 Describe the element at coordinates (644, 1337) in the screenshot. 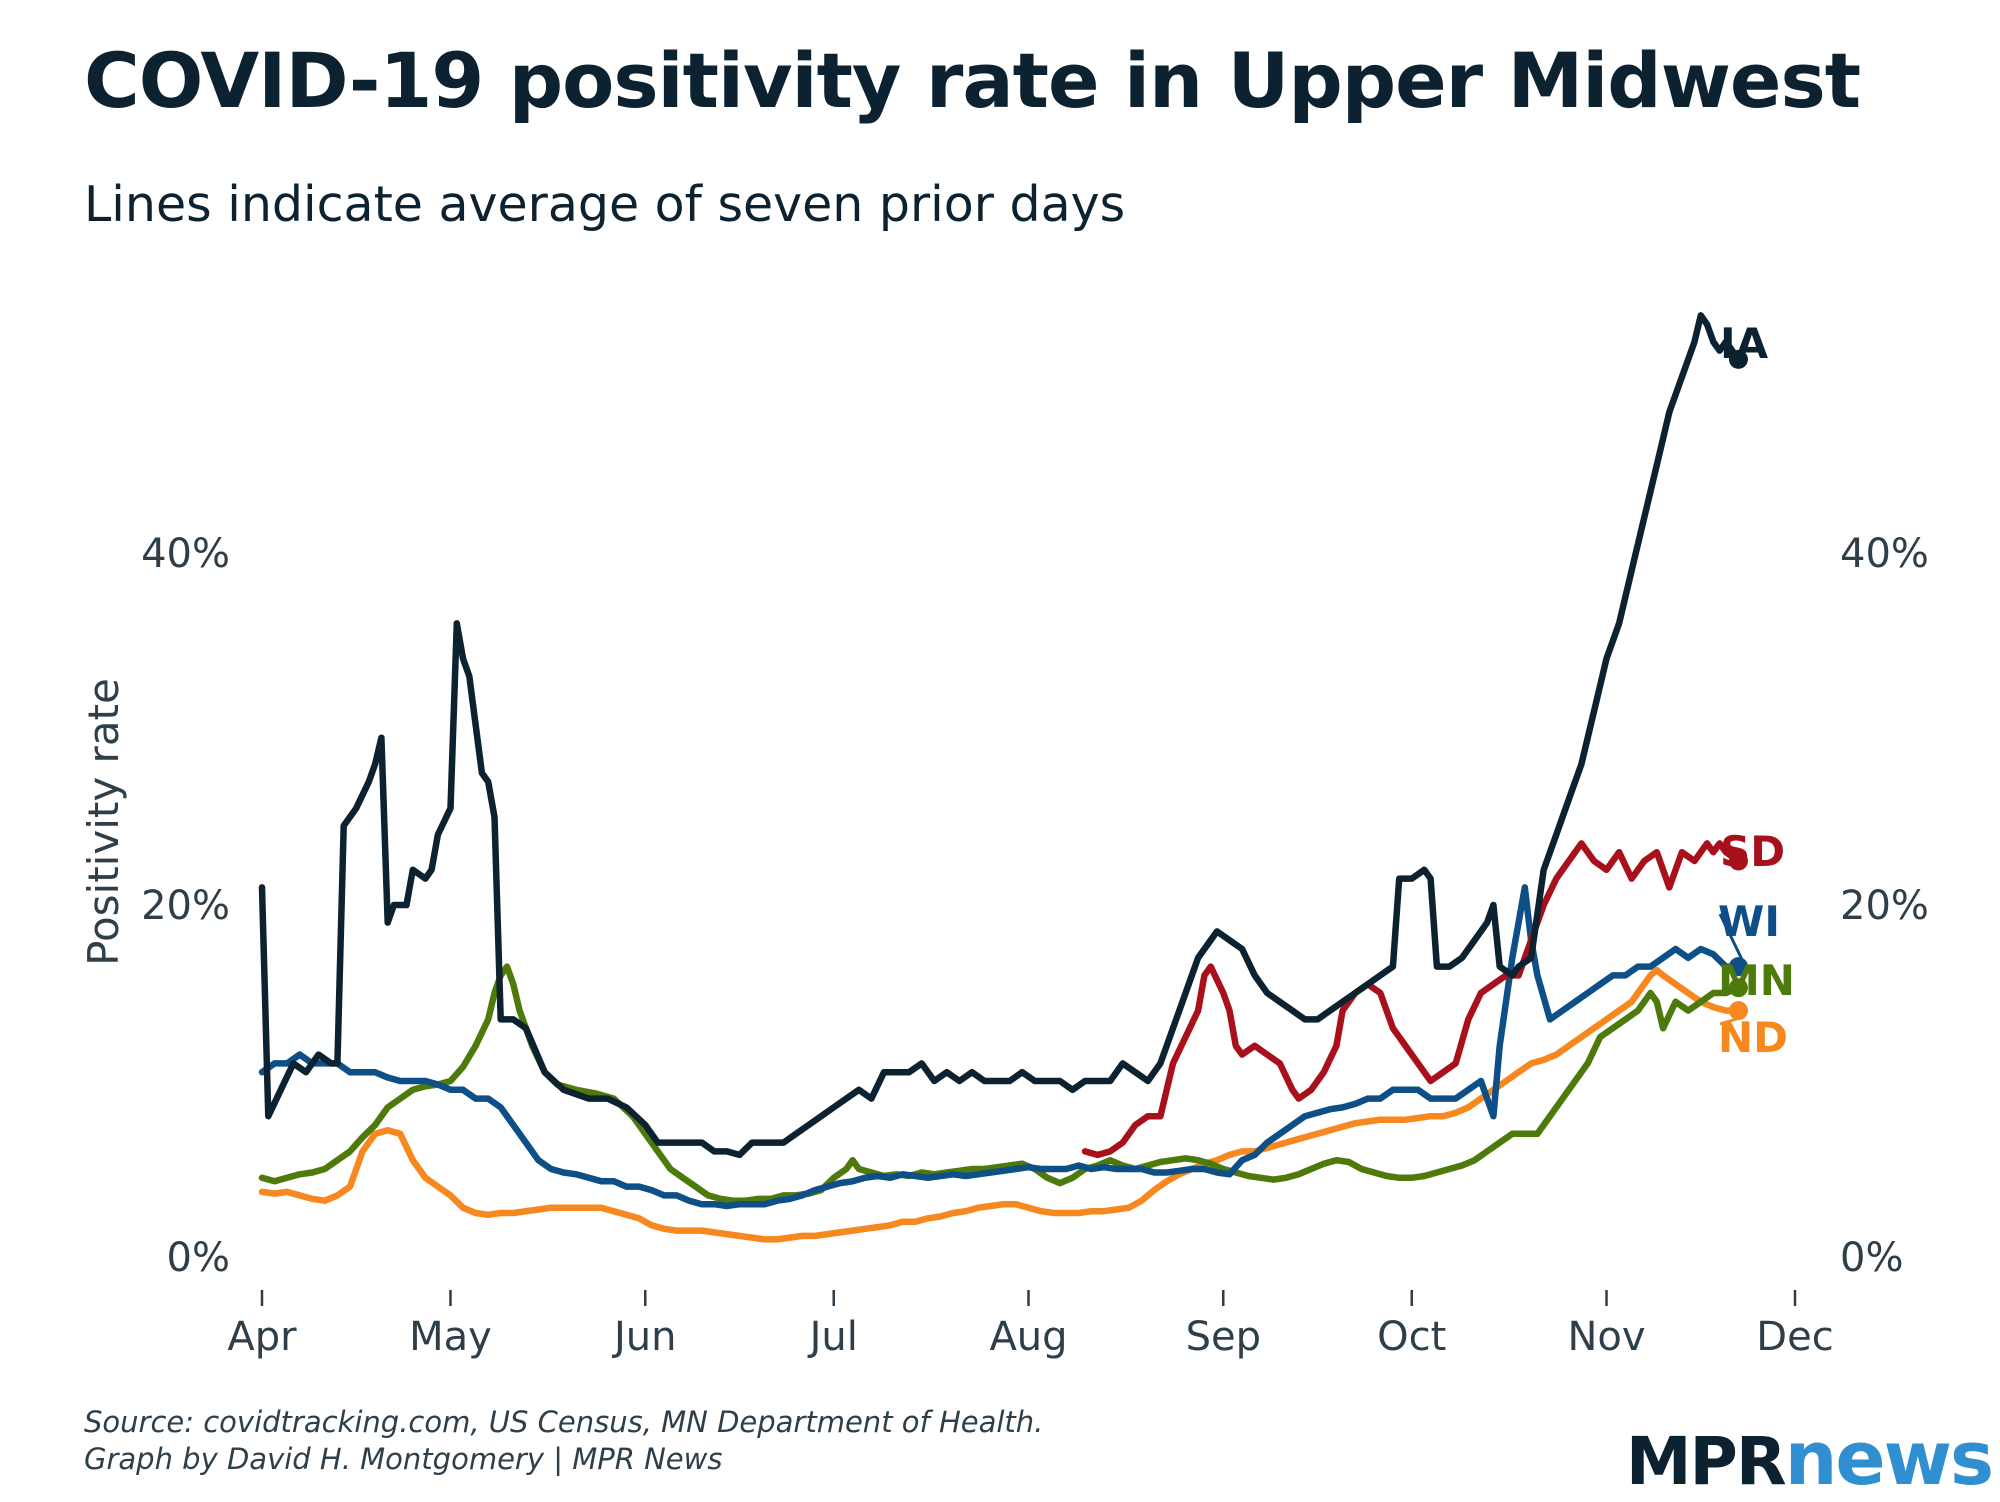

I see `x-tick-jun: Jun` at that location.